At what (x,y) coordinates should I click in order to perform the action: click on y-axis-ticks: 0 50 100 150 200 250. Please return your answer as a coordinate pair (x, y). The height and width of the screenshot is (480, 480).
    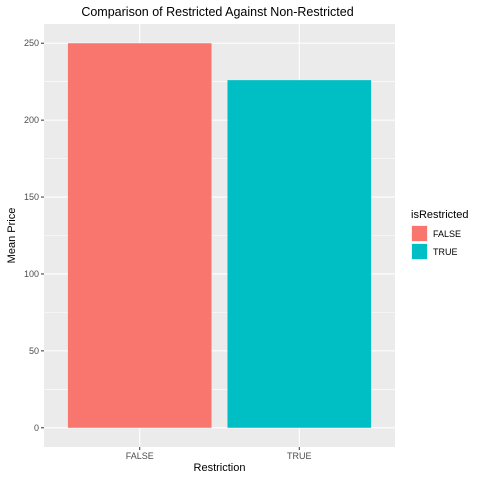
    Looking at the image, I should click on (34, 235).